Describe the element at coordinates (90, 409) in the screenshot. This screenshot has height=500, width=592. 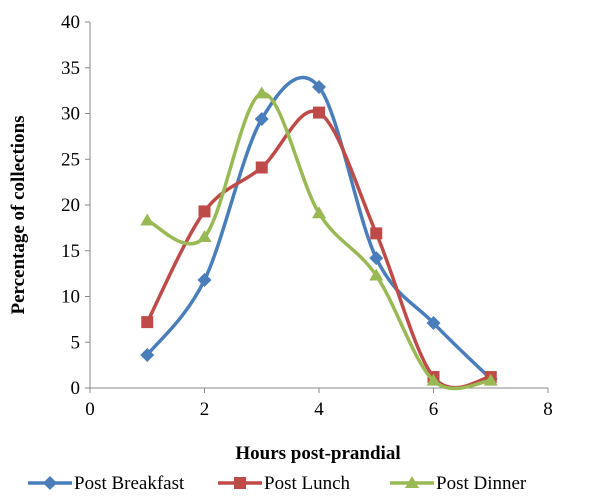
I see `x-tick-label: 0` at that location.